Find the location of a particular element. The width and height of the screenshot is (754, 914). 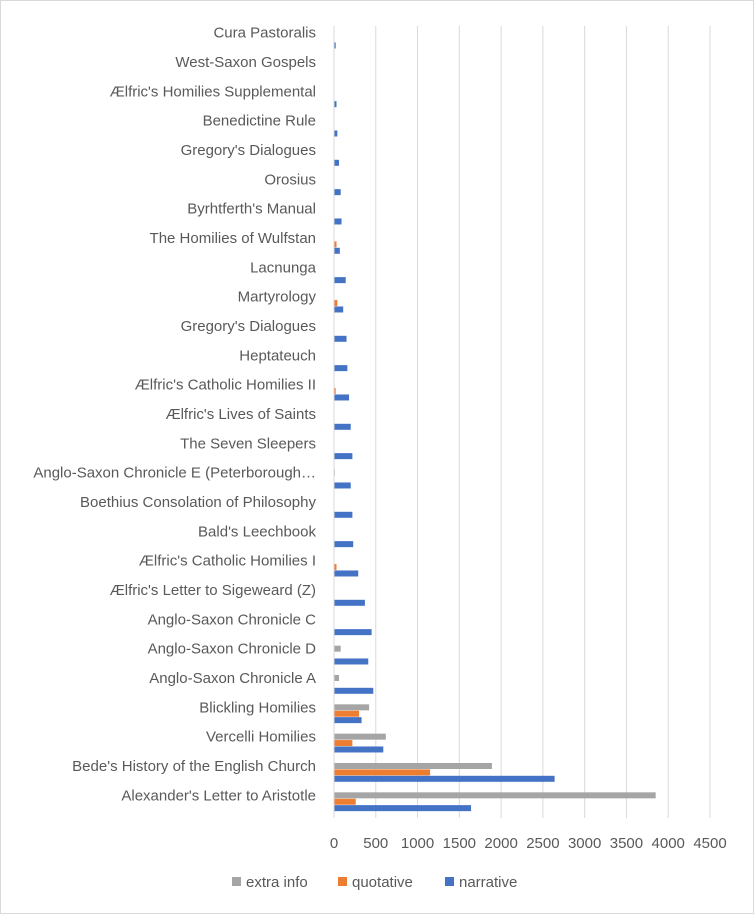

category-label: Bald's Leechbook is located at coordinates (257, 531).